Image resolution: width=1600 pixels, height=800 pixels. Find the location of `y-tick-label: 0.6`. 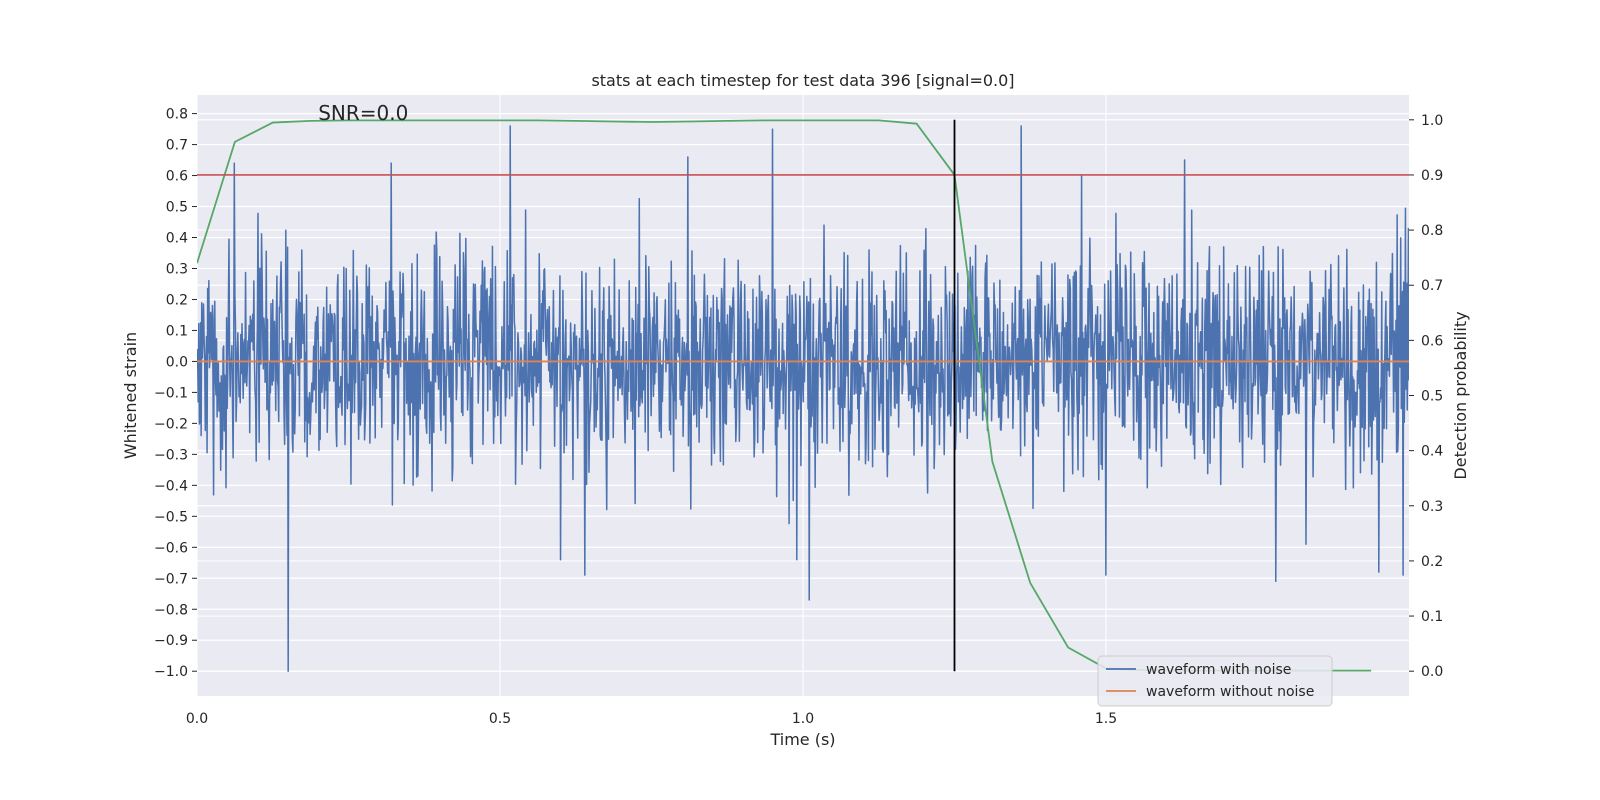

y-tick-label: 0.6 is located at coordinates (177, 177).